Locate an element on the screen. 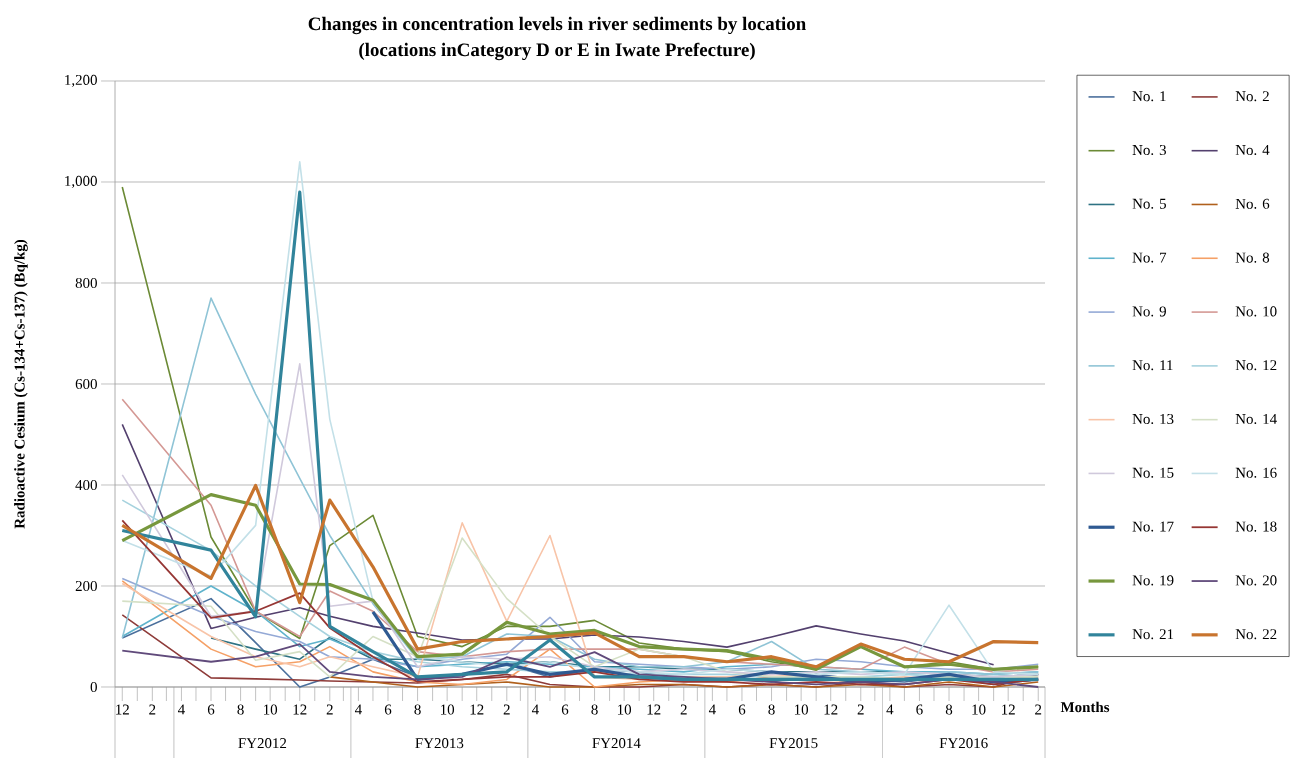 The width and height of the screenshot is (1306, 758). legend-label: No. 10 is located at coordinates (1256, 311).